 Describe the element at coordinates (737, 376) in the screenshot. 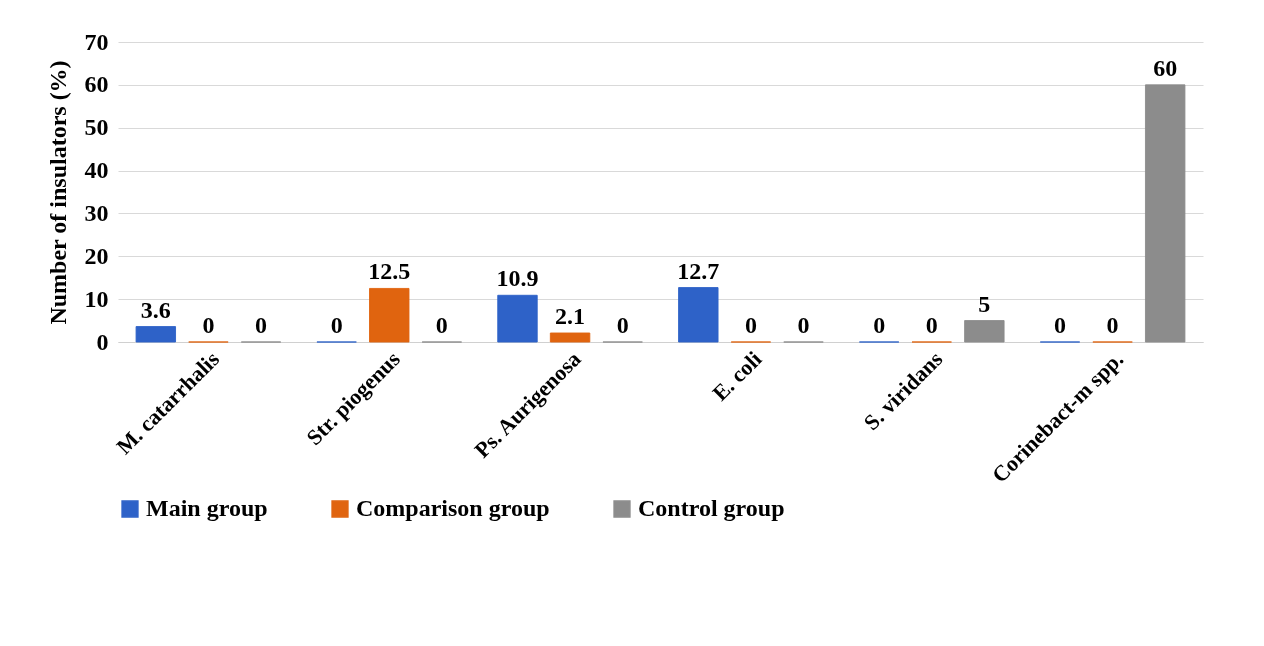

I see `x-tick-label: E. coli` at that location.